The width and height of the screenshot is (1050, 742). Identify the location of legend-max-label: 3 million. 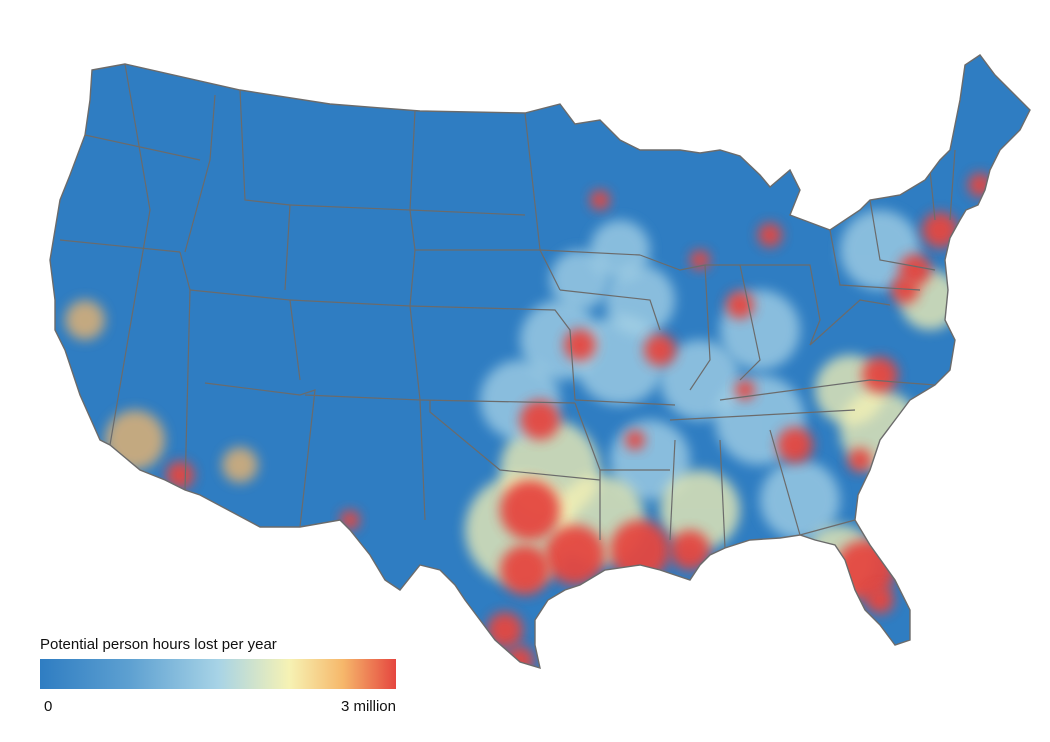
(368, 706).